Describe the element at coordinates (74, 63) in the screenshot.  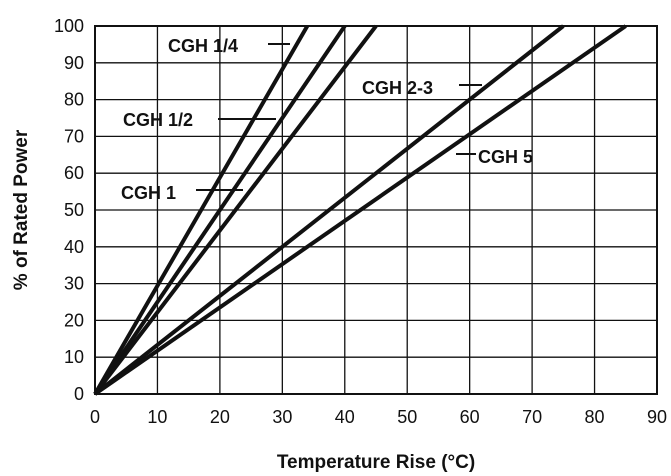
I see `y-tick-label: 90` at that location.